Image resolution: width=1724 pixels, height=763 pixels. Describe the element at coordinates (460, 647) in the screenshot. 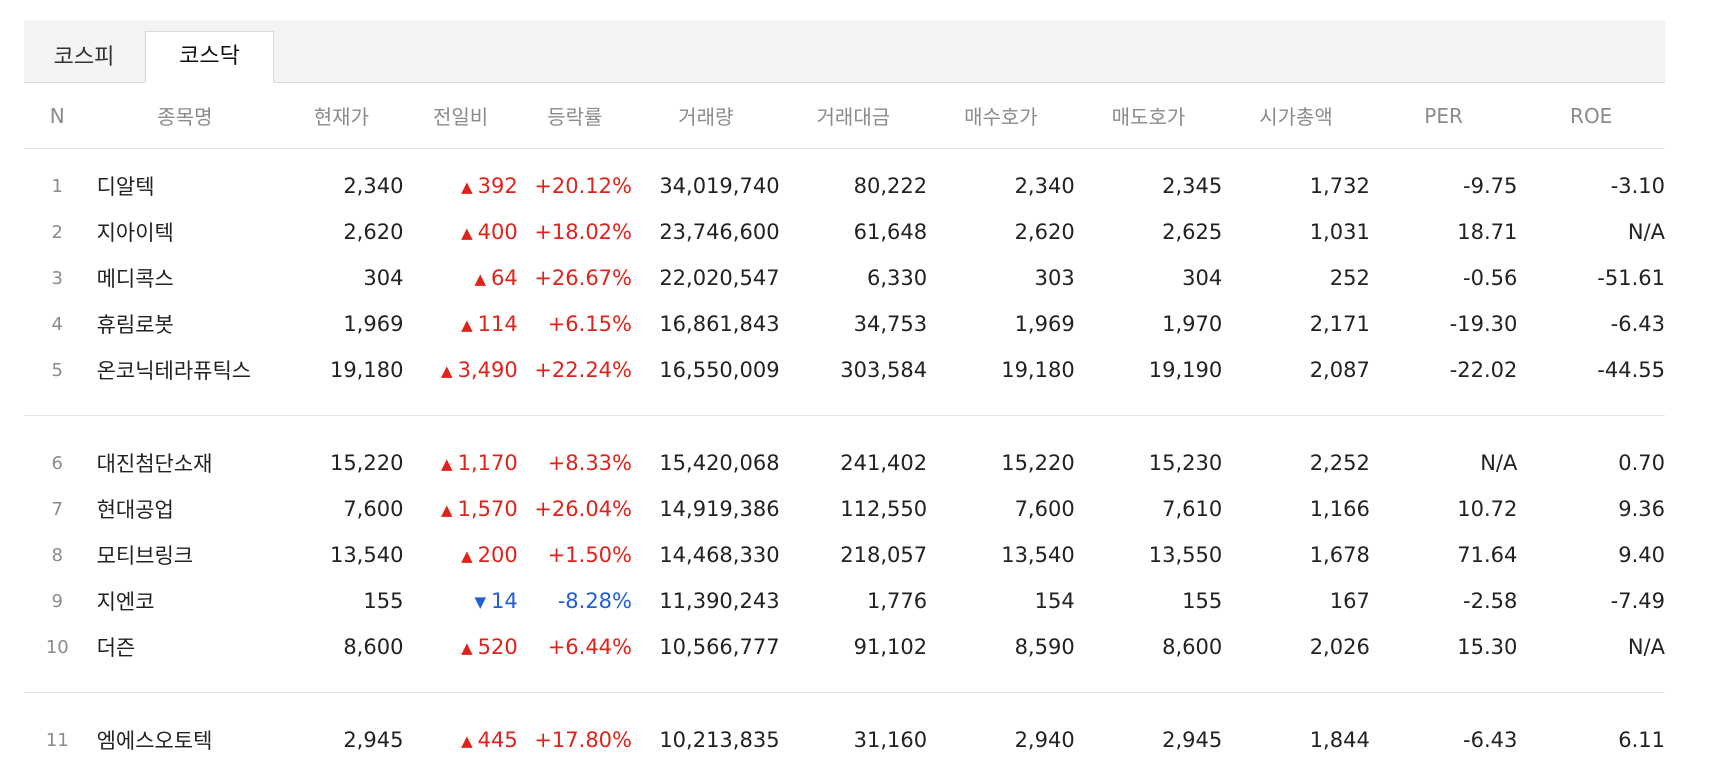

I see `cell-change: ▲ 520` at that location.